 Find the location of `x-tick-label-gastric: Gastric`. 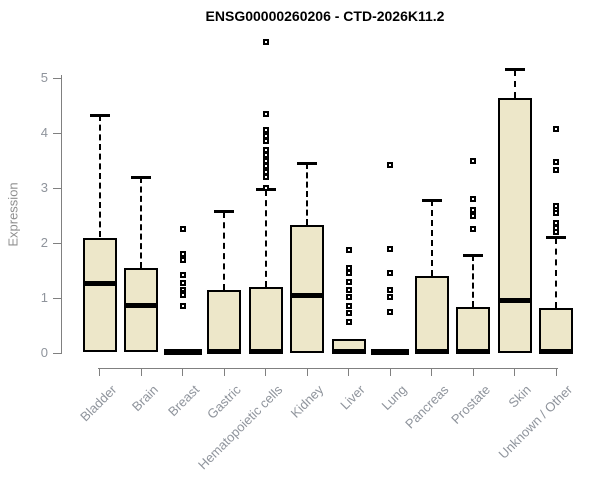

x-tick-label-gastric: Gastric is located at coordinates (223, 402).